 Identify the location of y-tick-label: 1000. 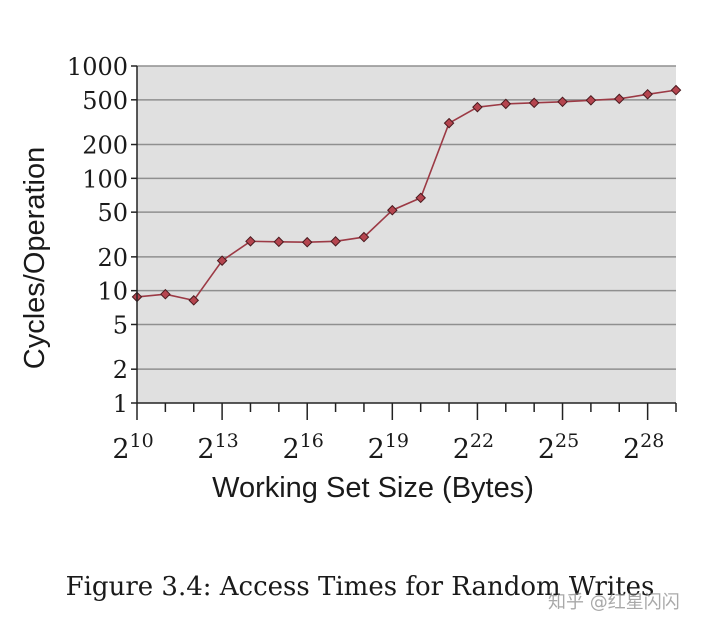
(97, 67).